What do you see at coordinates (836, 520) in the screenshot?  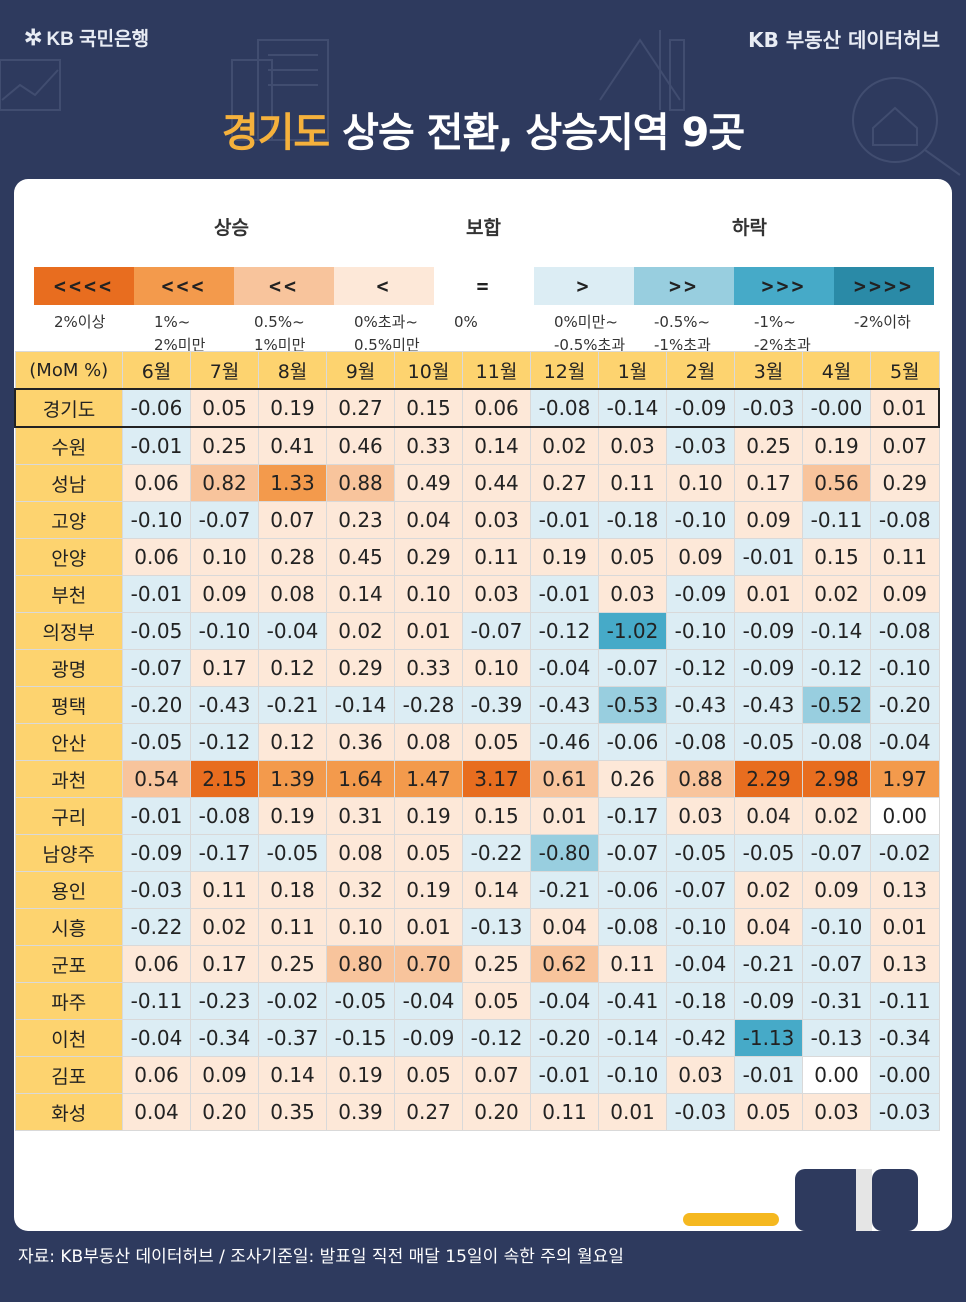 I see `mom-value-cell: -0.11` at bounding box center [836, 520].